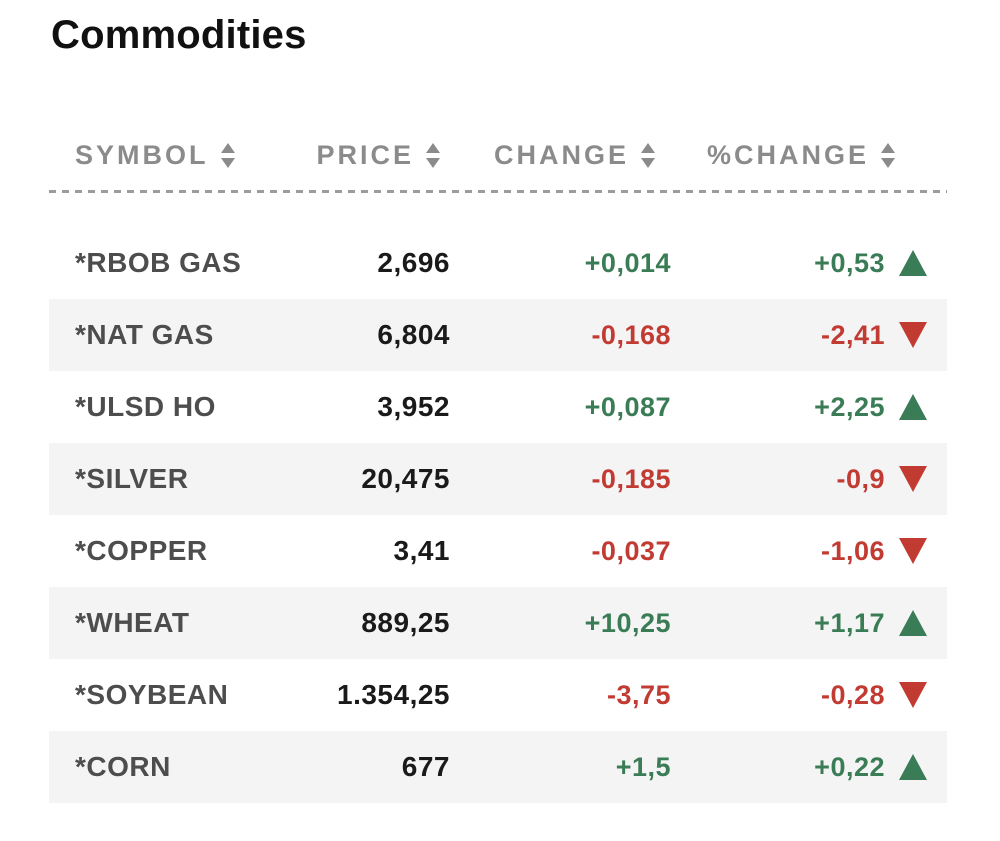 Image resolution: width=1000 pixels, height=841 pixels. What do you see at coordinates (849, 406) in the screenshot?
I see `percent-change-value: +2,25` at bounding box center [849, 406].